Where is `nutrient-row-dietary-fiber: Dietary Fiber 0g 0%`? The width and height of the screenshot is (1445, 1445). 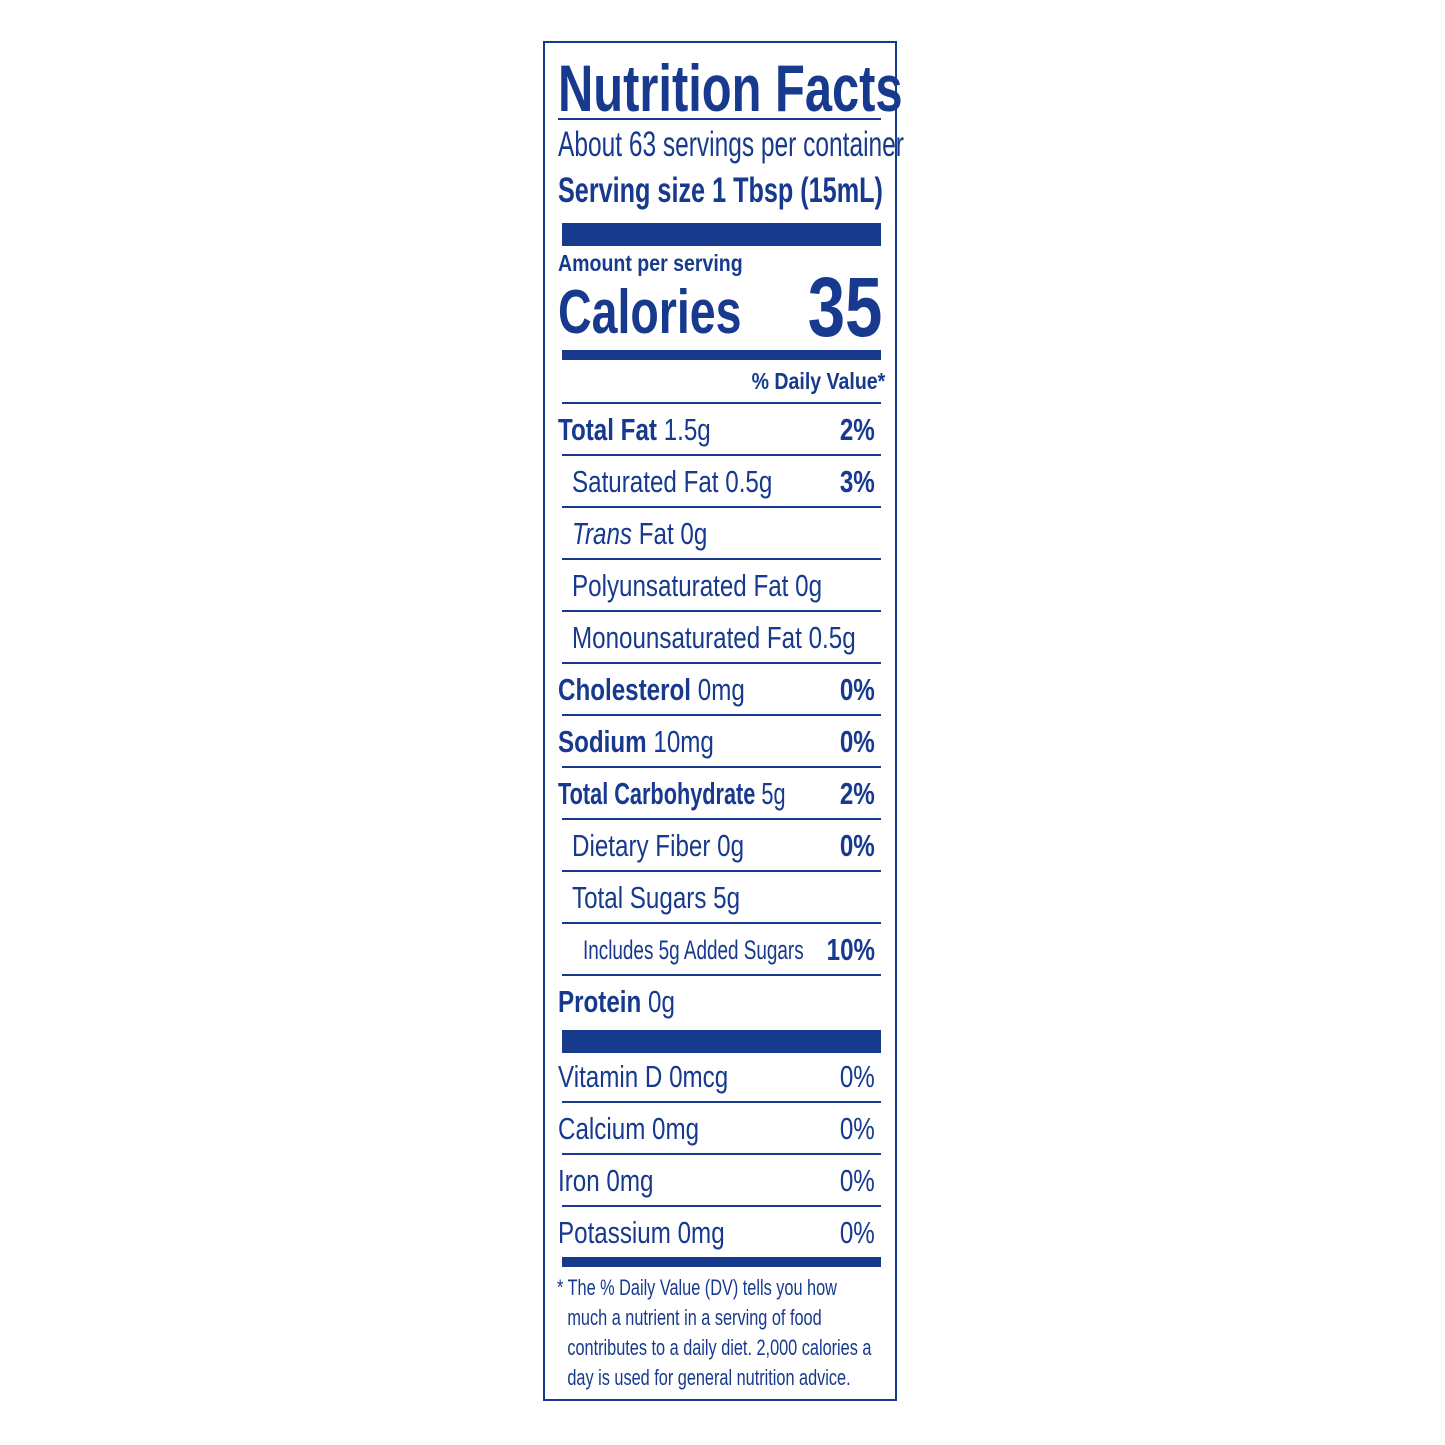
nutrient-row-dietary-fiber: Dietary Fiber 0g 0% is located at coordinates (721, 846).